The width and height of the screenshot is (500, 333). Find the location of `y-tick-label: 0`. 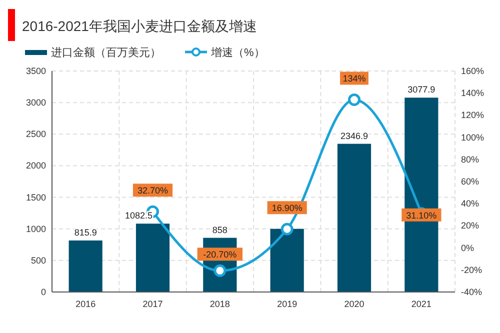

y-tick-label: 0 is located at coordinates (43, 292).